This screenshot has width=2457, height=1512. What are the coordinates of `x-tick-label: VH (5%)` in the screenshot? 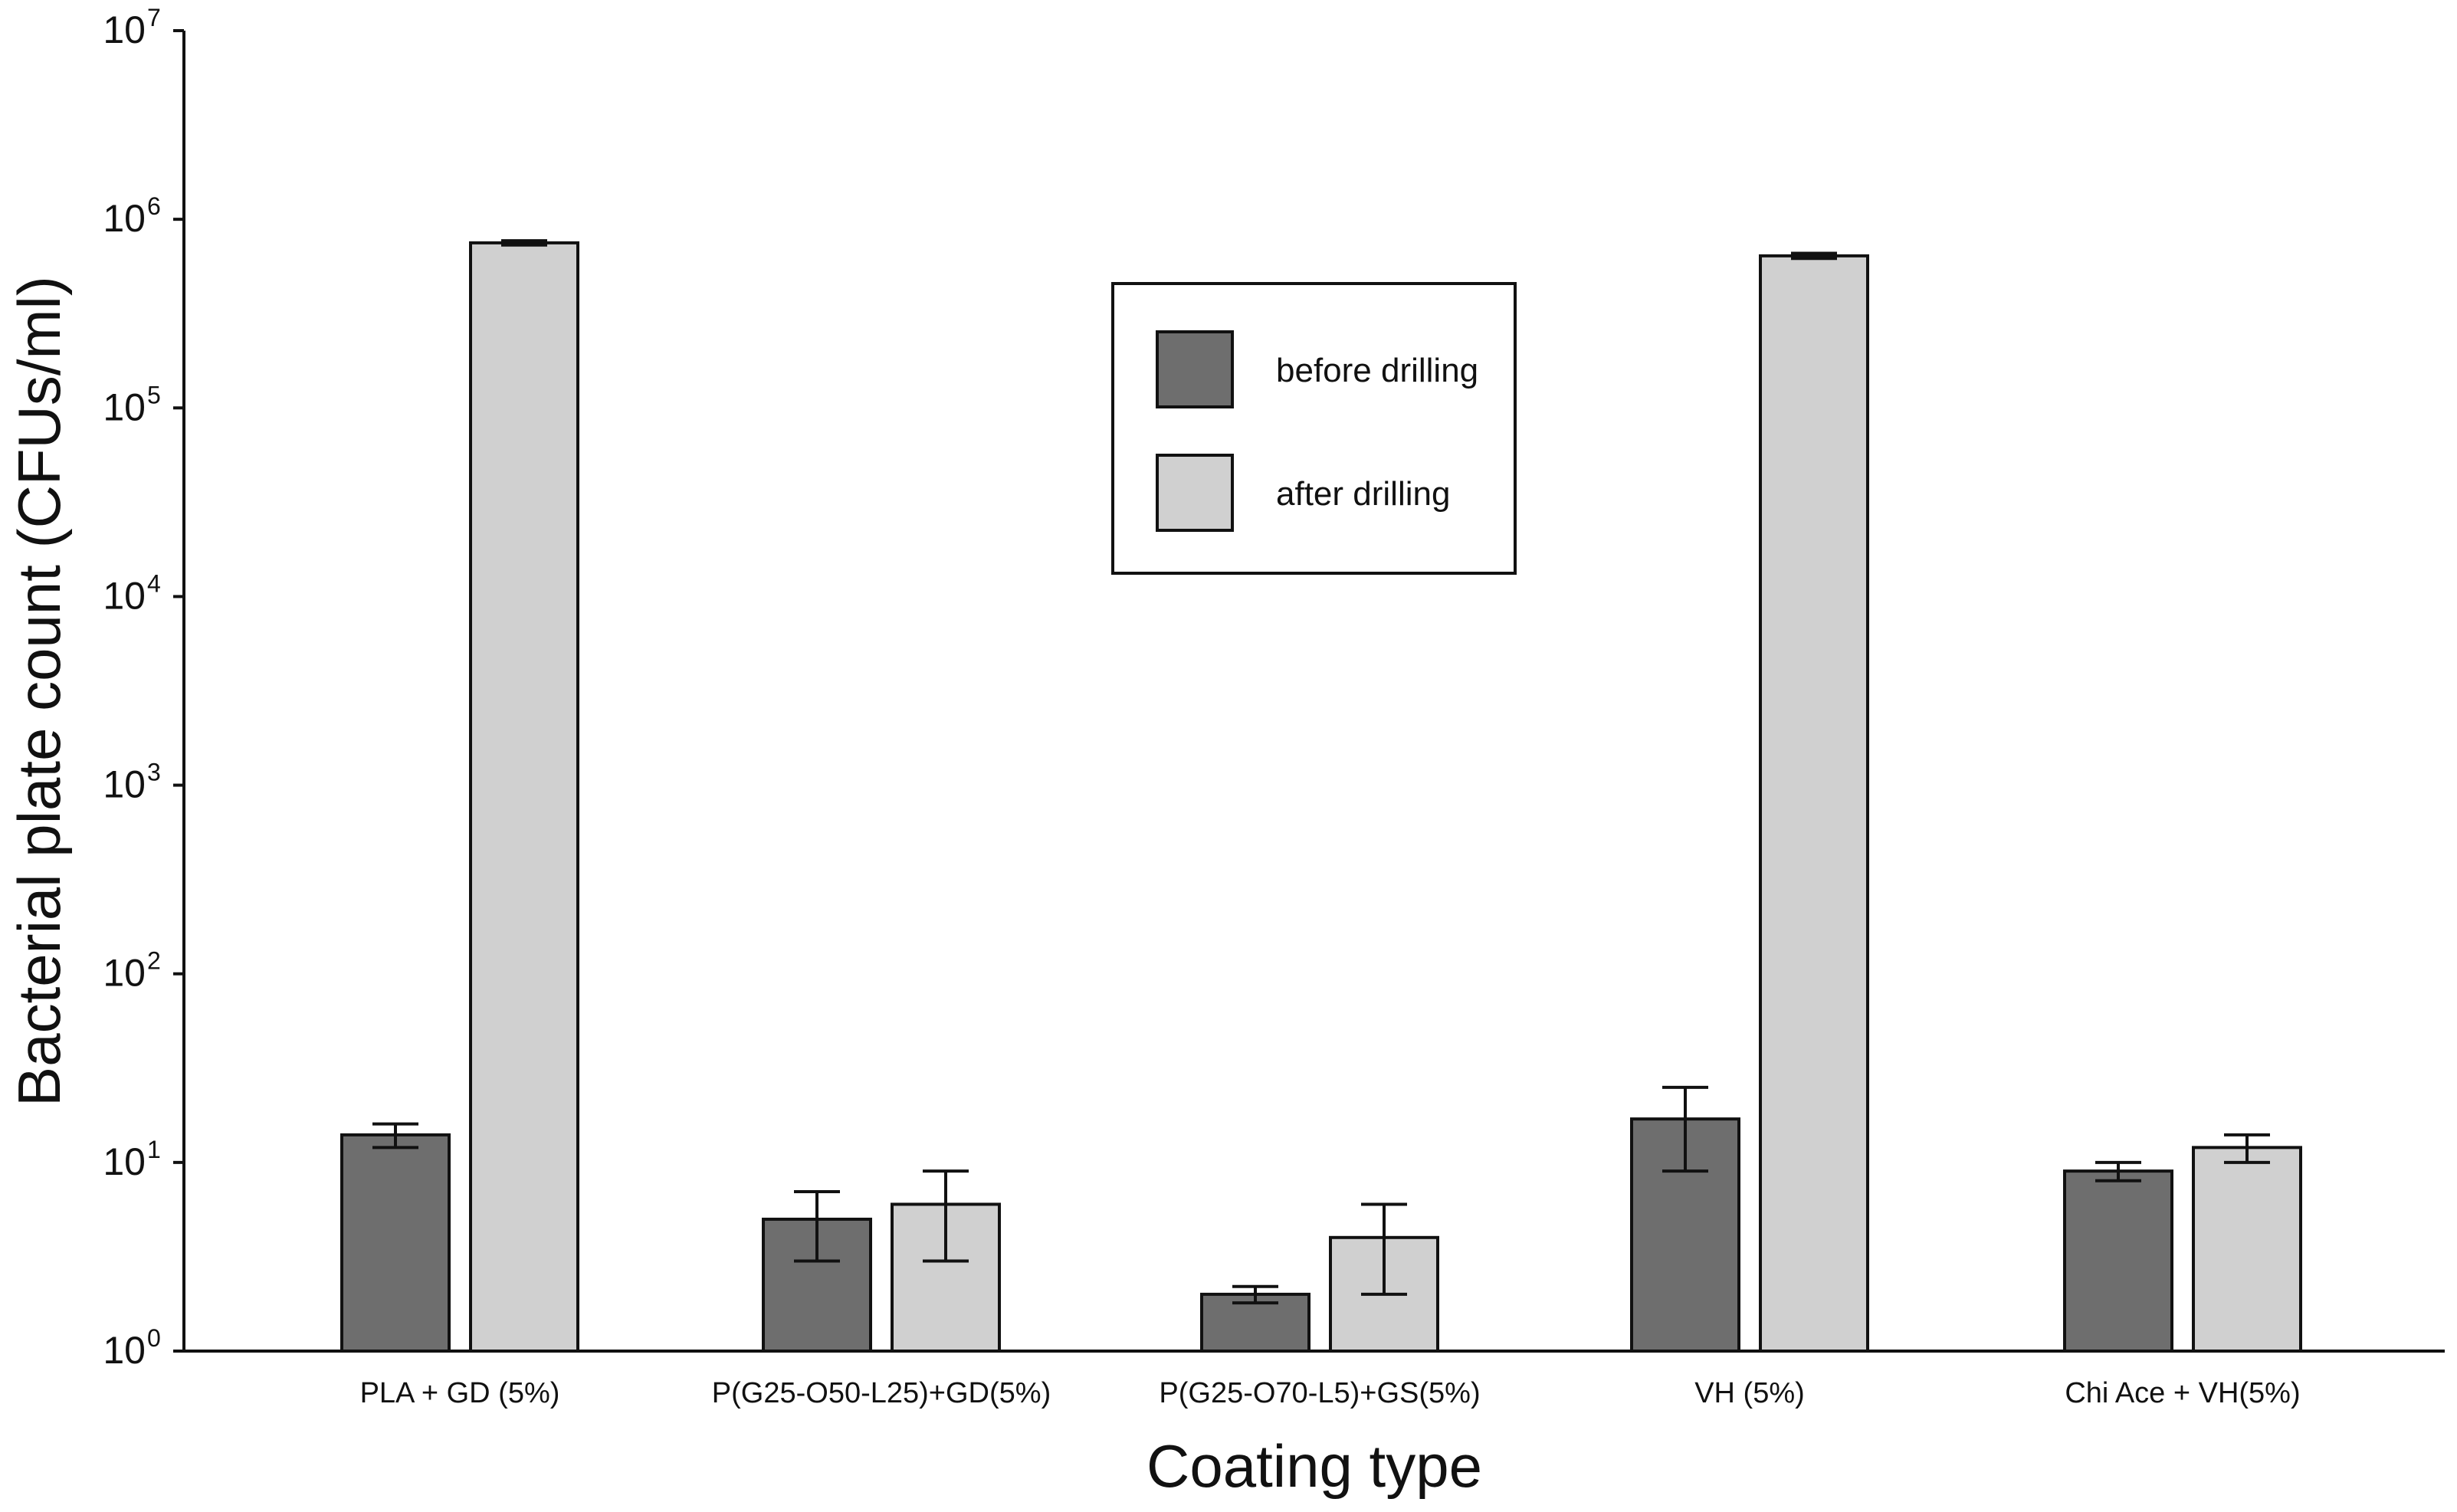 It's located at (1749, 1393).